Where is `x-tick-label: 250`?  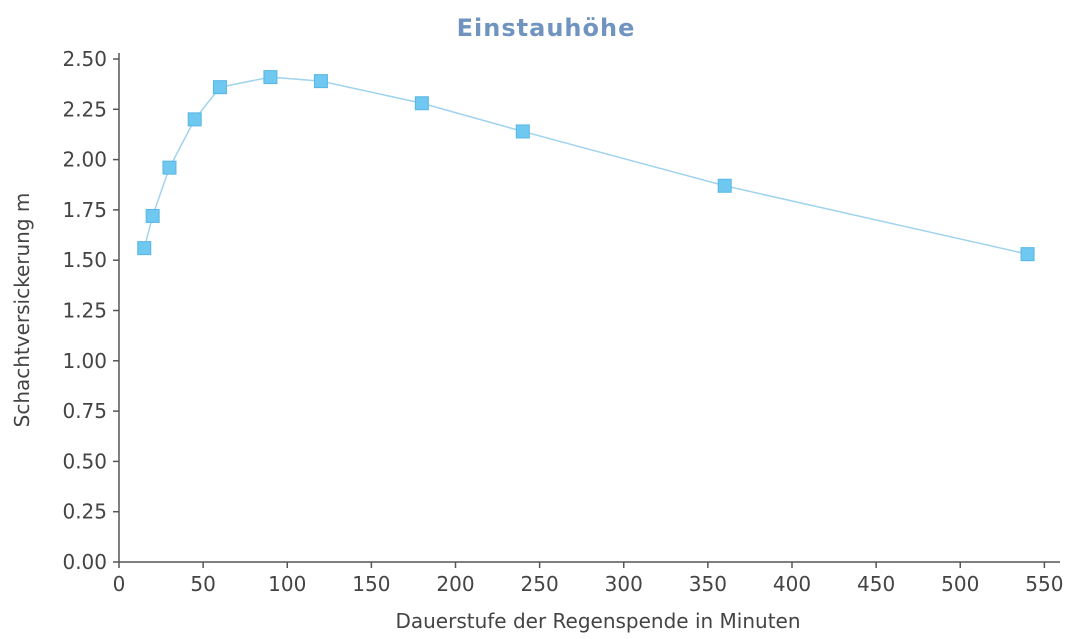 x-tick-label: 250 is located at coordinates (540, 584).